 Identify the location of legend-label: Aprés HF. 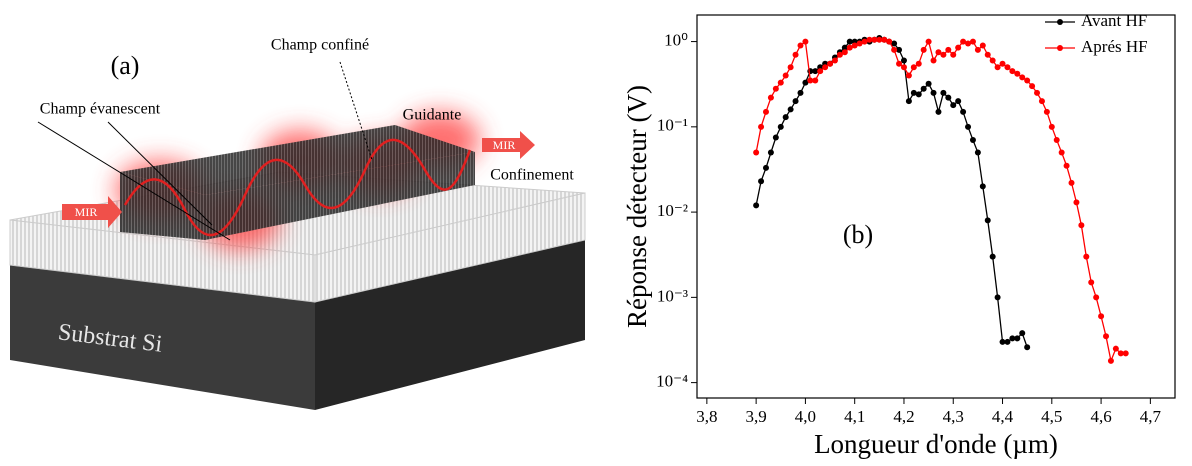
(1114, 46).